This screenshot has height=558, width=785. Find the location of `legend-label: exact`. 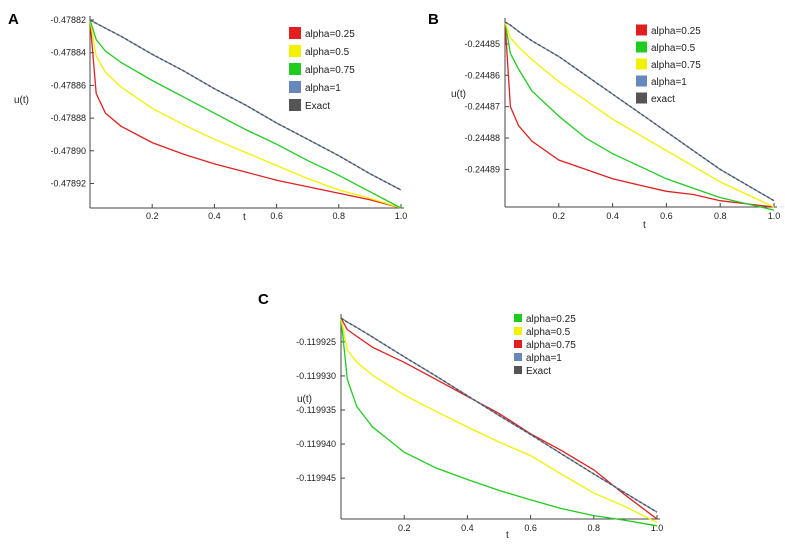

legend-label: exact is located at coordinates (663, 99).